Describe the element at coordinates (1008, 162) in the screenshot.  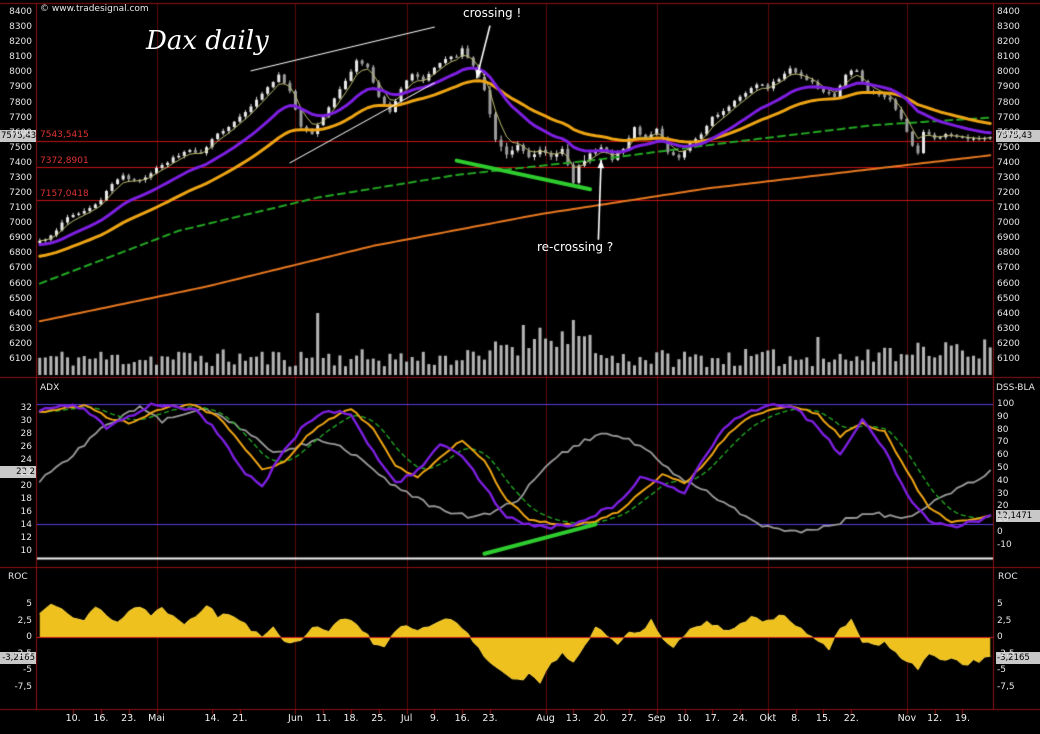
I see `price-axis-tick-right: 7400` at that location.